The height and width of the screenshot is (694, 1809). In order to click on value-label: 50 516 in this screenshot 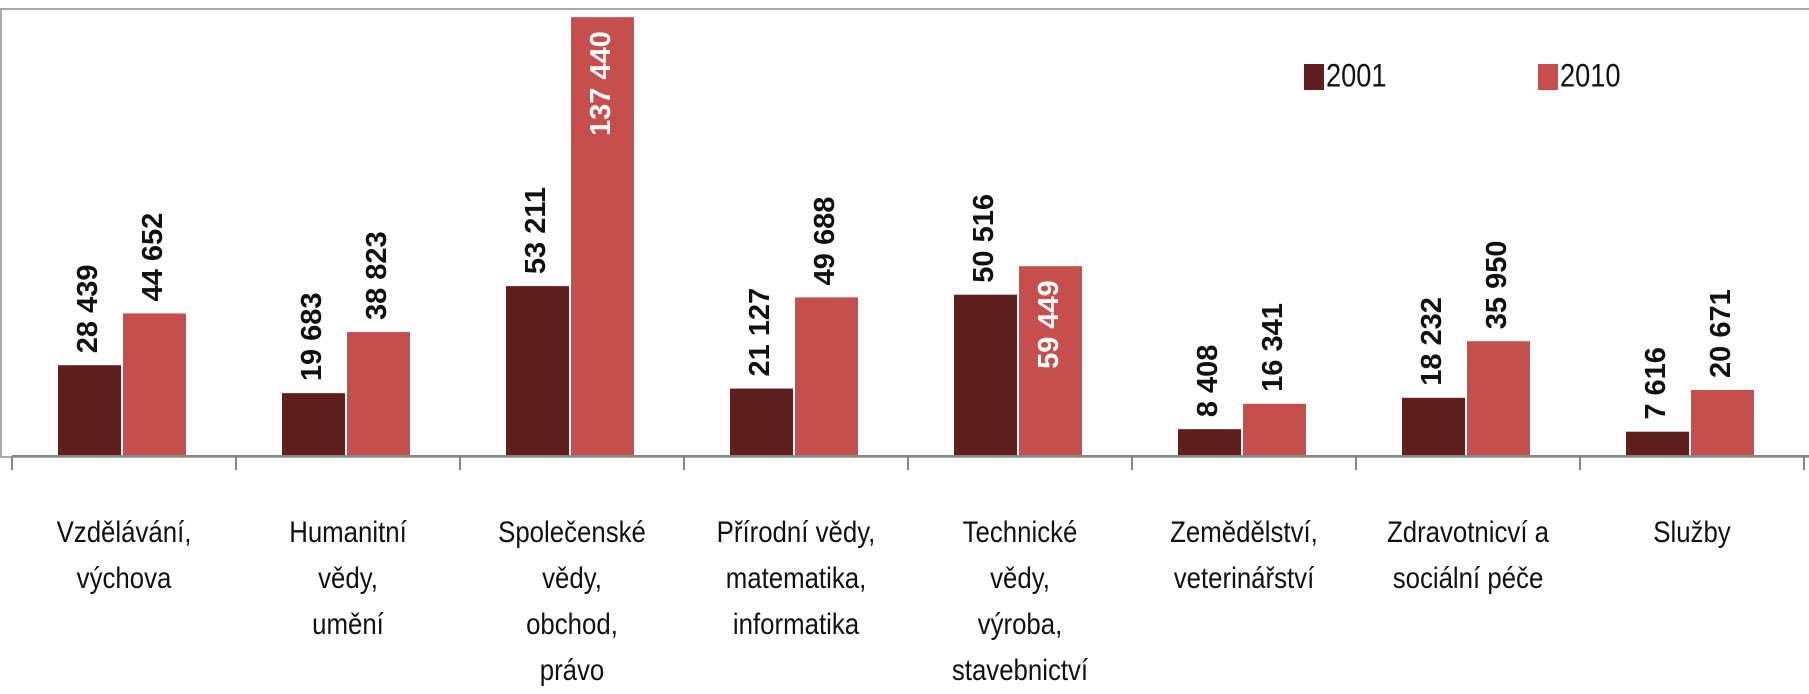, I will do `click(984, 238)`.